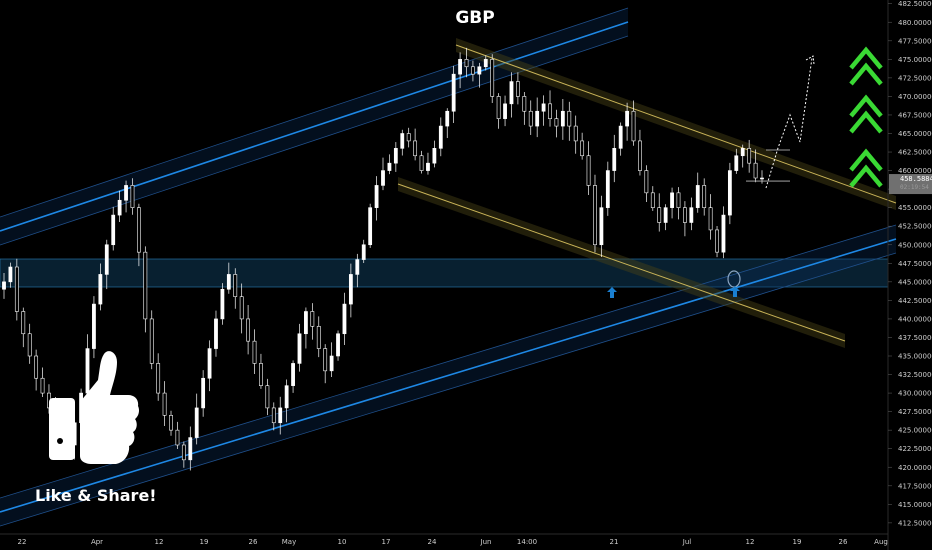 The height and width of the screenshot is (550, 932). I want to click on y-tick-label: 462.50000, so click(915, 153).